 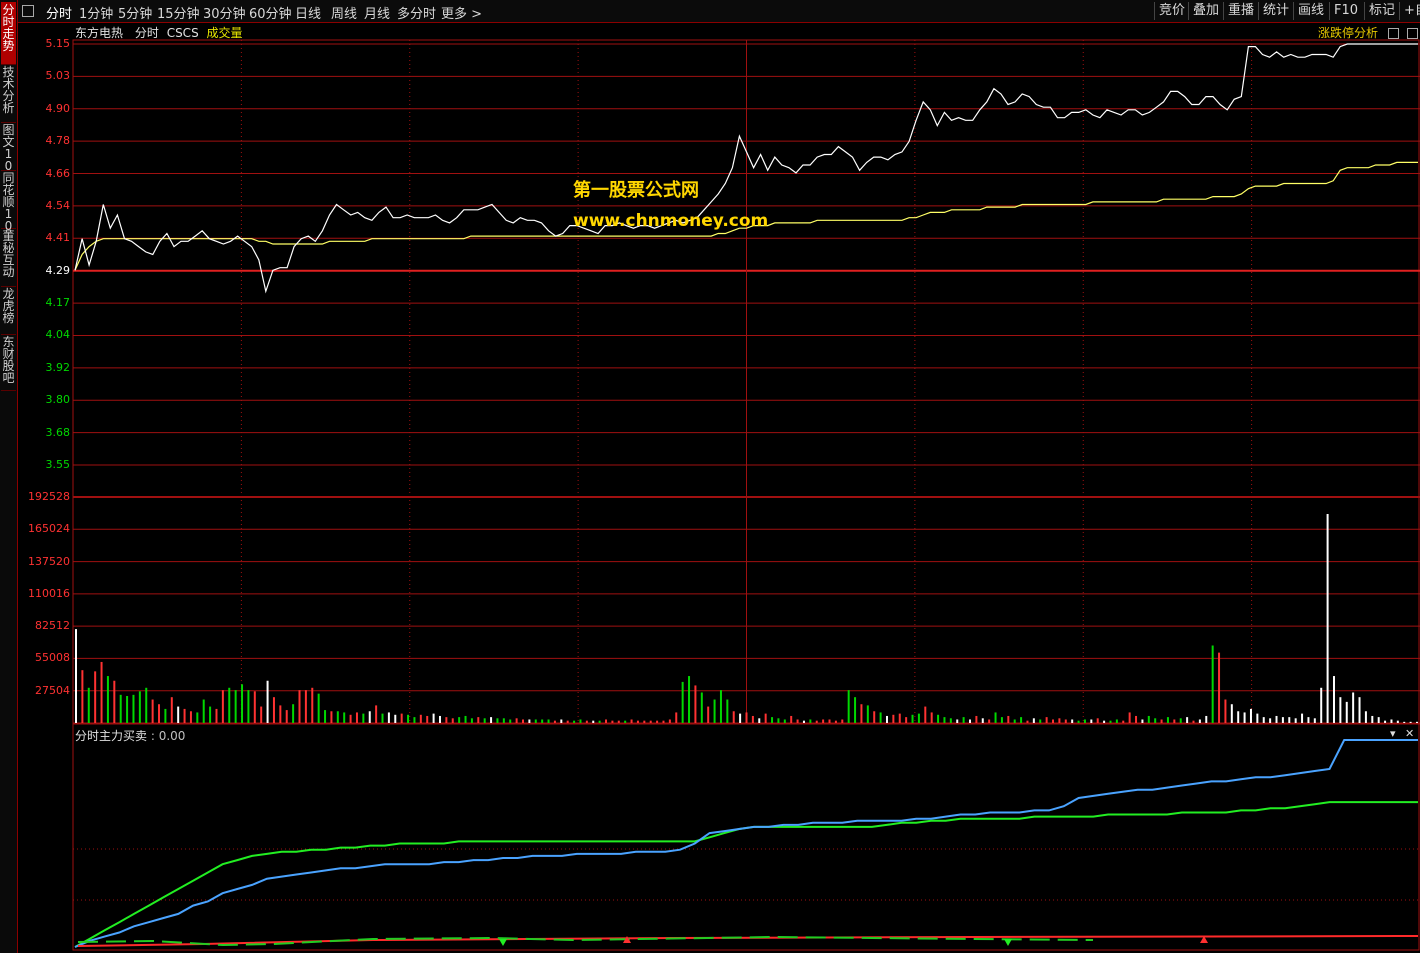 What do you see at coordinates (135, 14) in the screenshot?
I see `period-tab-2: 5分钟` at bounding box center [135, 14].